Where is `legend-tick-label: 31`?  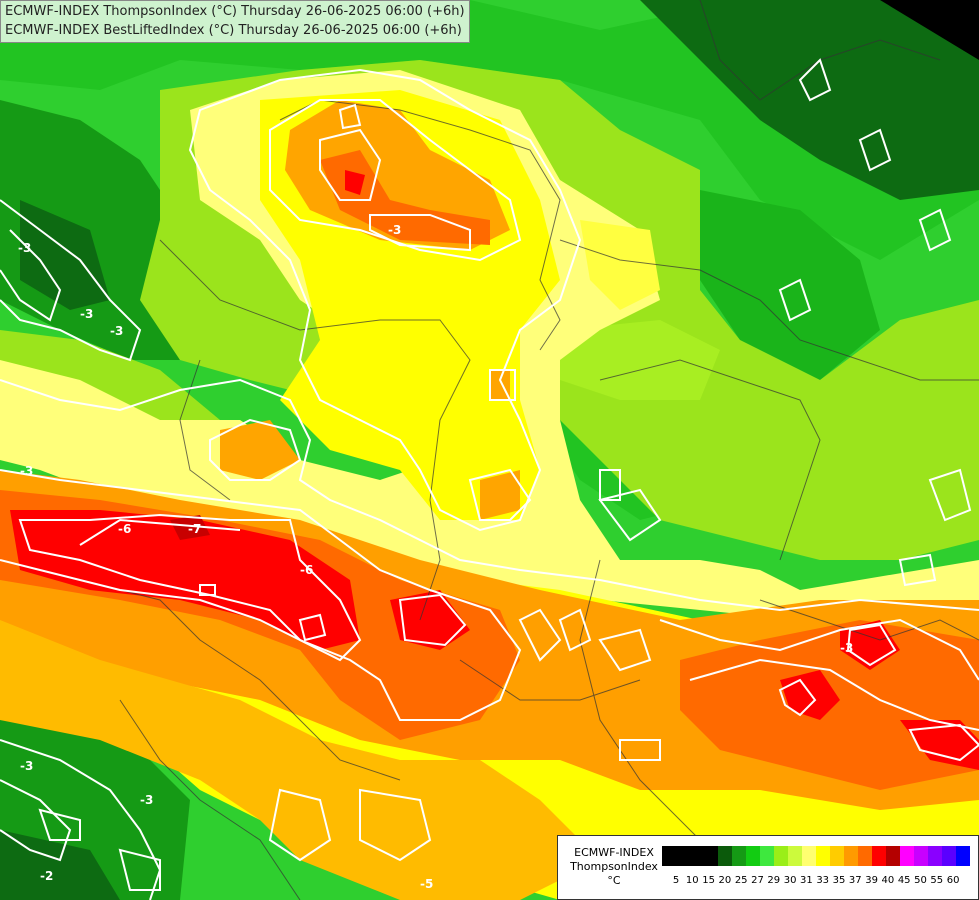 legend-tick-label: 31 is located at coordinates (806, 880).